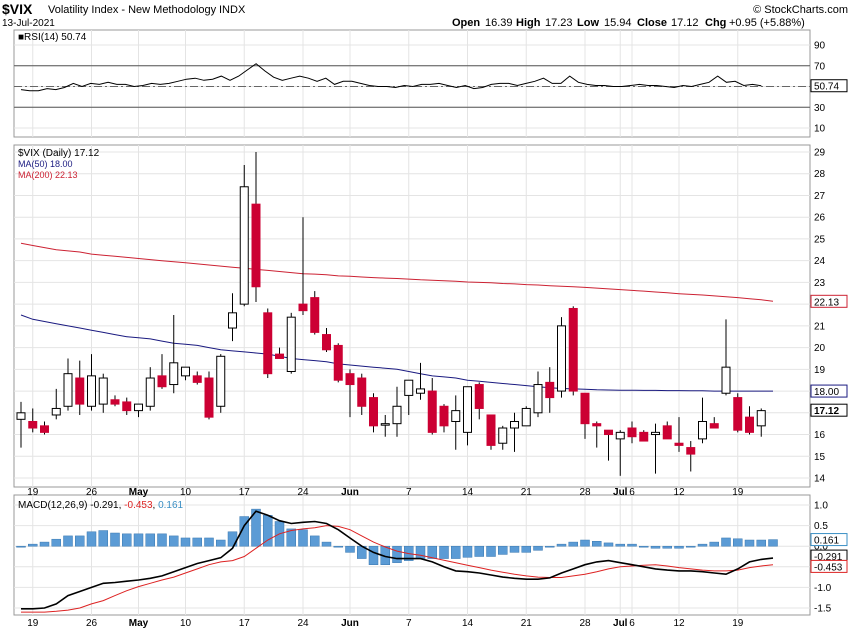 This screenshot has width=850, height=633. What do you see at coordinates (767, 23) in the screenshot?
I see `chg-value: +0.95 (+5.88%)` at bounding box center [767, 23].